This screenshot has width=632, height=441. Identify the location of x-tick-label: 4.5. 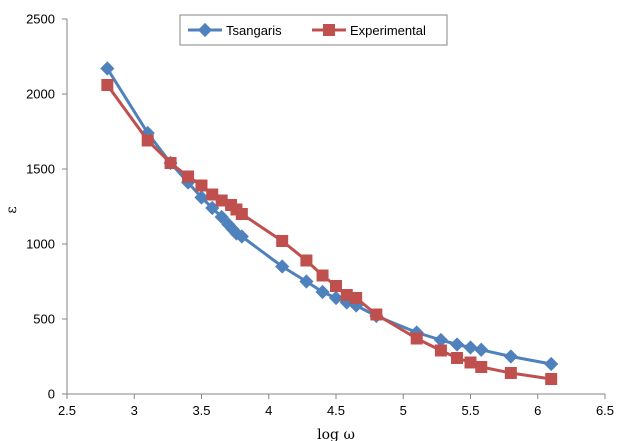
(336, 410).